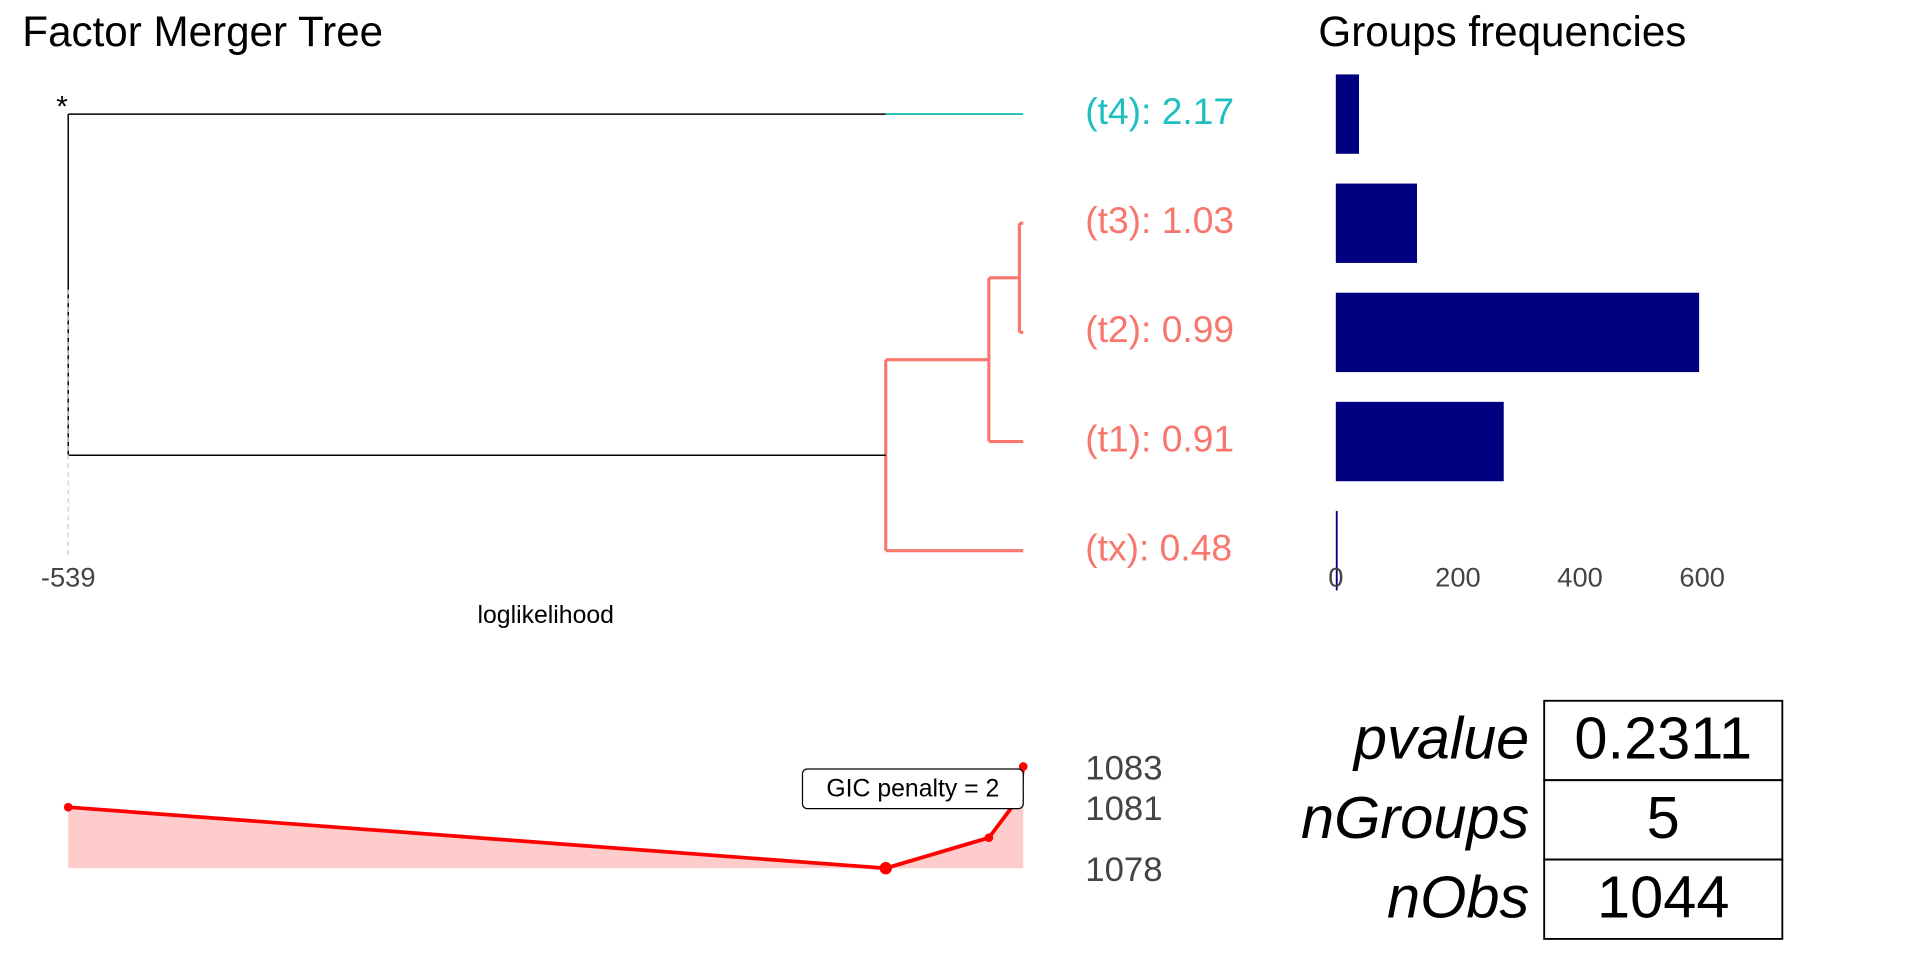  I want to click on table-label: pvalue, so click(1440, 738).